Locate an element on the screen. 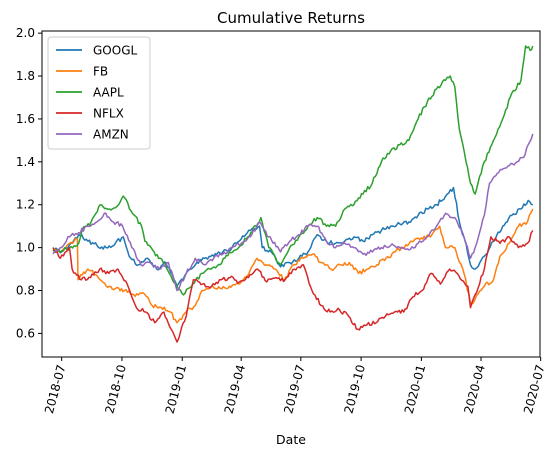 The height and width of the screenshot is (457, 547). legend-label-googl: GOOGL is located at coordinates (115, 51).